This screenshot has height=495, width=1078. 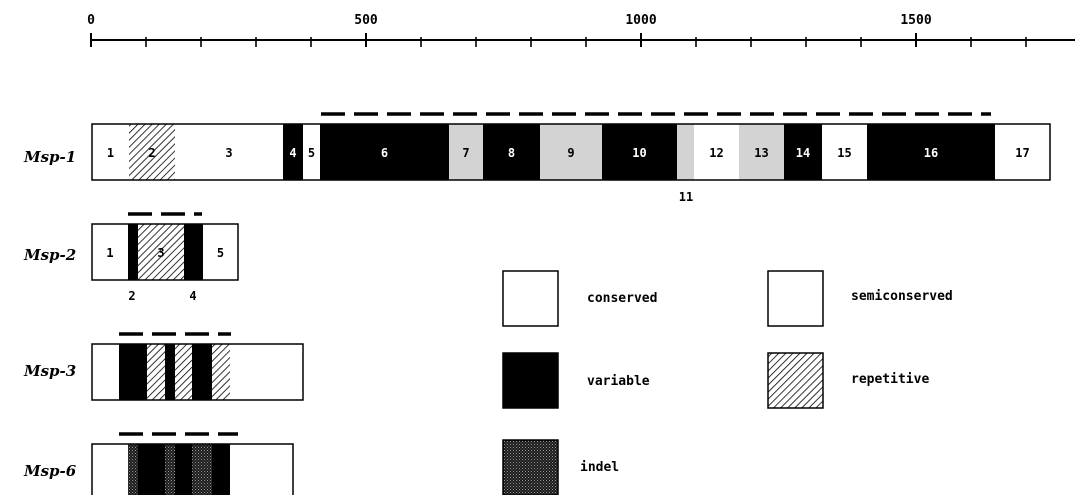 I want to click on gene-msp-6: Msp-6, so click(x=158, y=463).